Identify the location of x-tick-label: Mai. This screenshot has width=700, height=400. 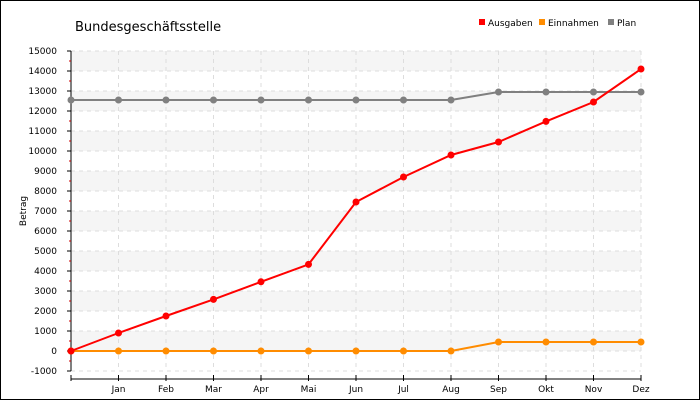
(309, 390).